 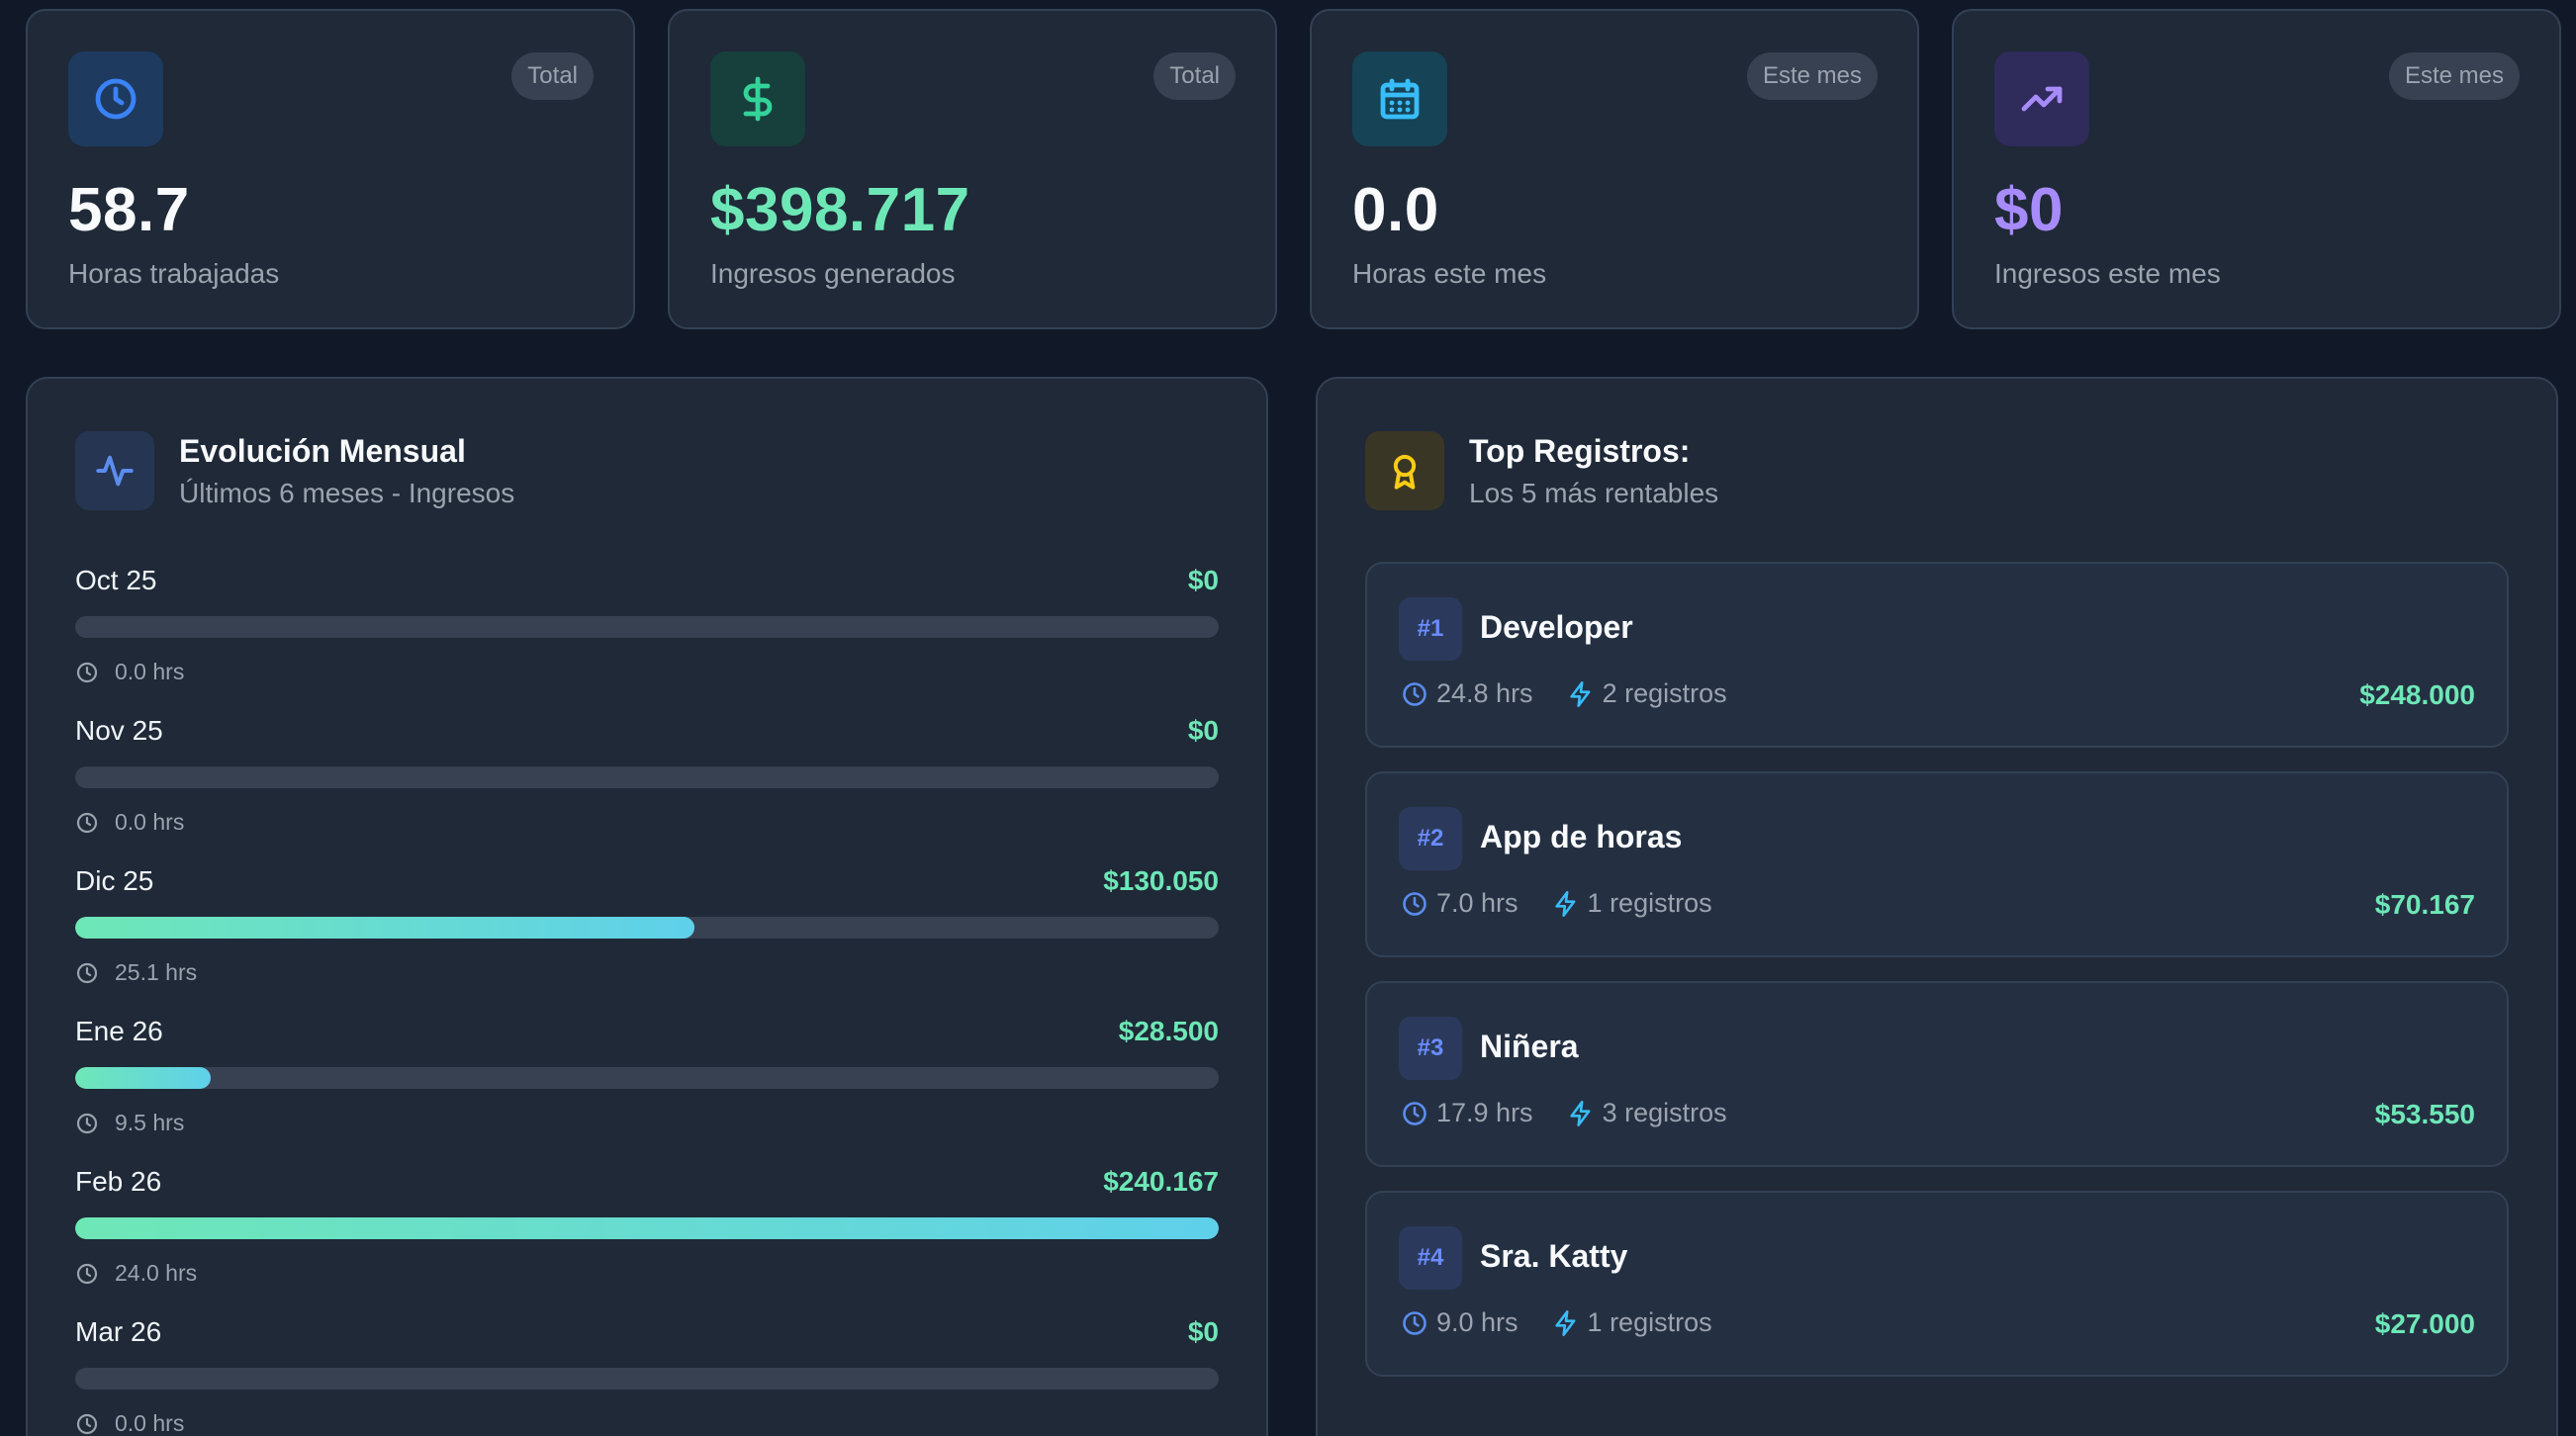 What do you see at coordinates (2425, 905) in the screenshot?
I see `record-amount: $70.167` at bounding box center [2425, 905].